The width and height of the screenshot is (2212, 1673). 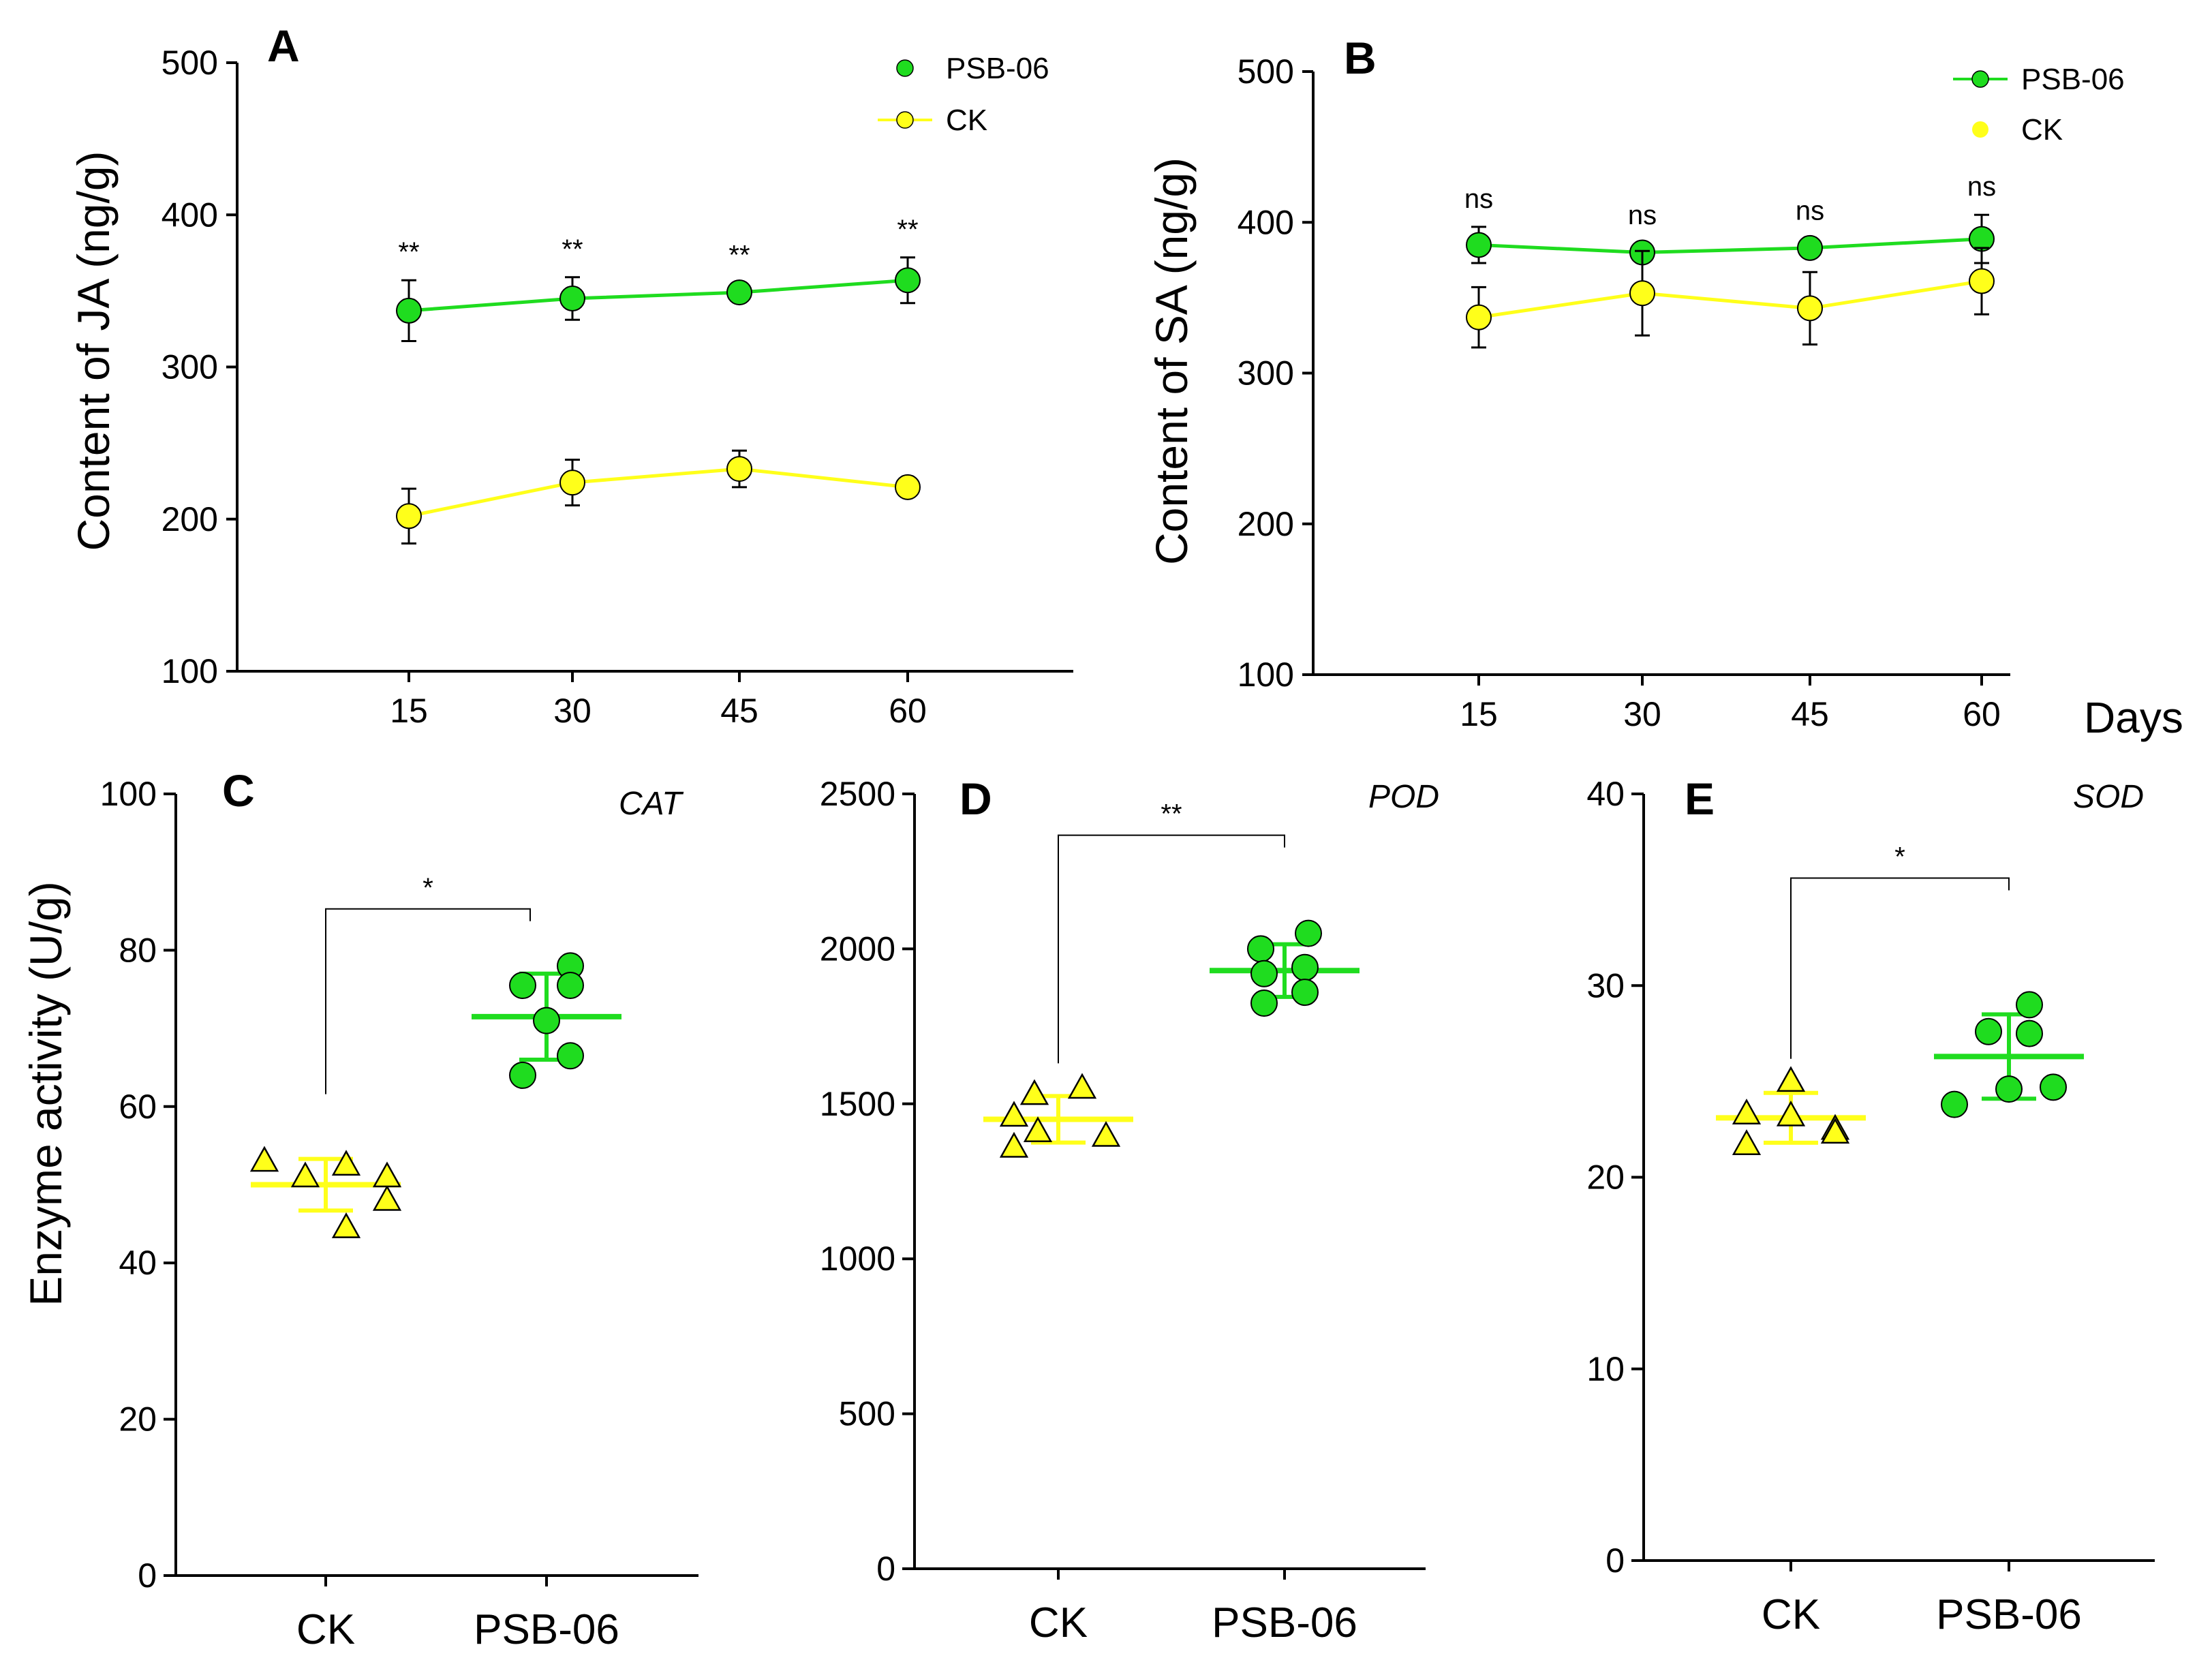 What do you see at coordinates (1833, 1207) in the screenshot?
I see `panel-e-tick-labels: 0 10 20 30 40 CK PSB-06` at bounding box center [1833, 1207].